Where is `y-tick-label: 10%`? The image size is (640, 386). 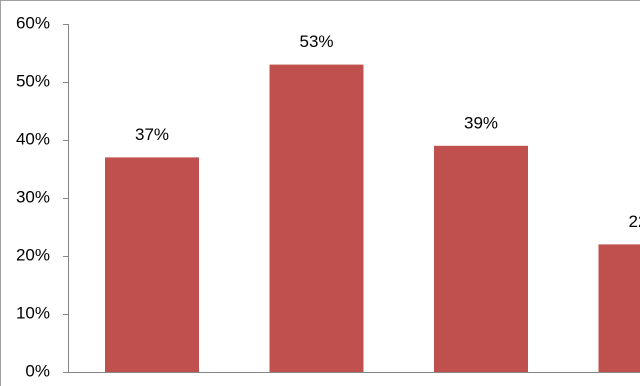
y-tick-label: 10% is located at coordinates (33, 312).